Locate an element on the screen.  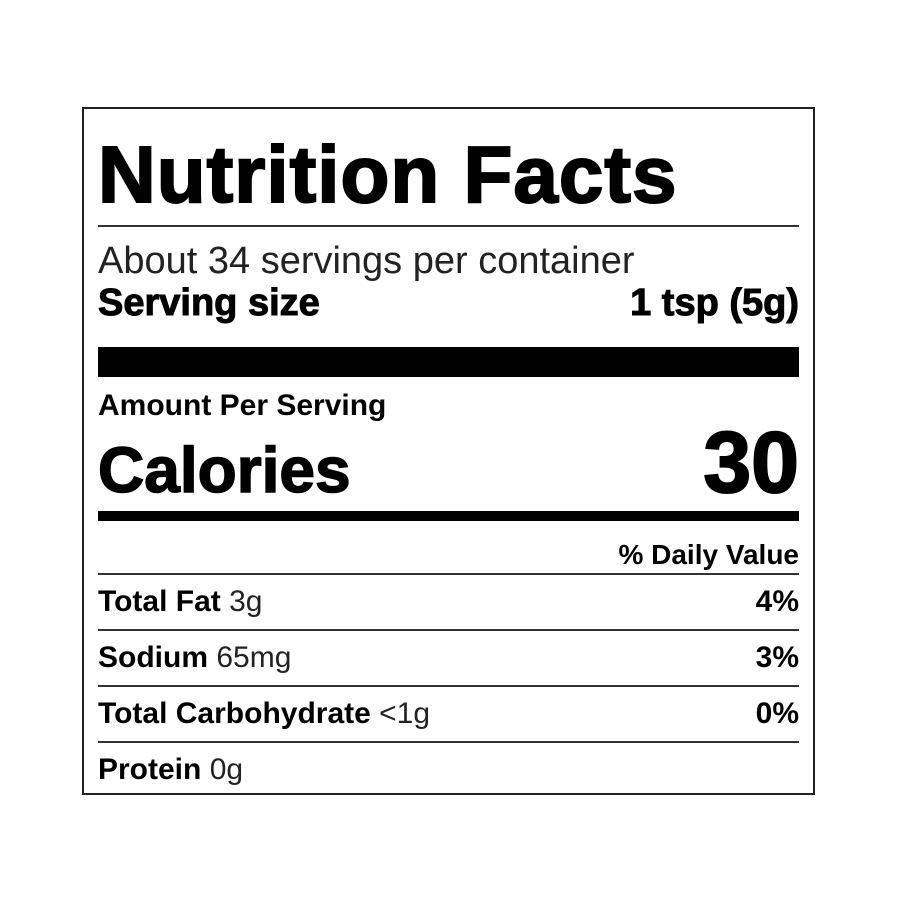
calories-label: Calories is located at coordinates (224, 470).